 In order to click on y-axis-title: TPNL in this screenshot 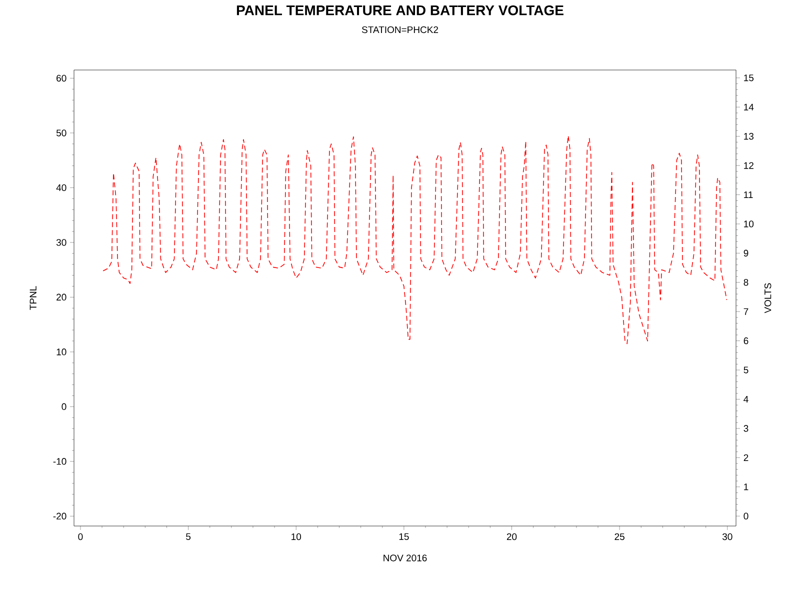, I will do `click(33, 298)`.